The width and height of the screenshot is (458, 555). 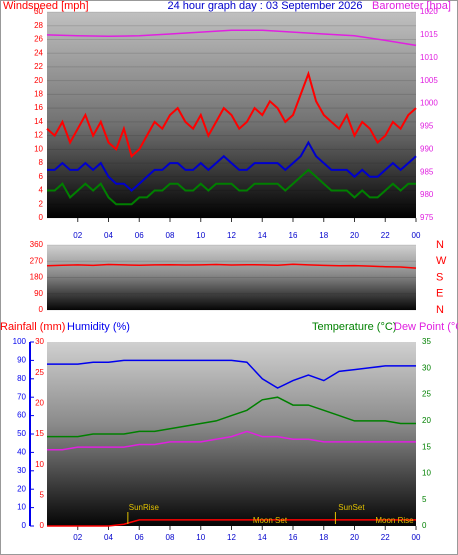 What do you see at coordinates (424, 525) in the screenshot?
I see `y2-tick-label: 0` at bounding box center [424, 525].